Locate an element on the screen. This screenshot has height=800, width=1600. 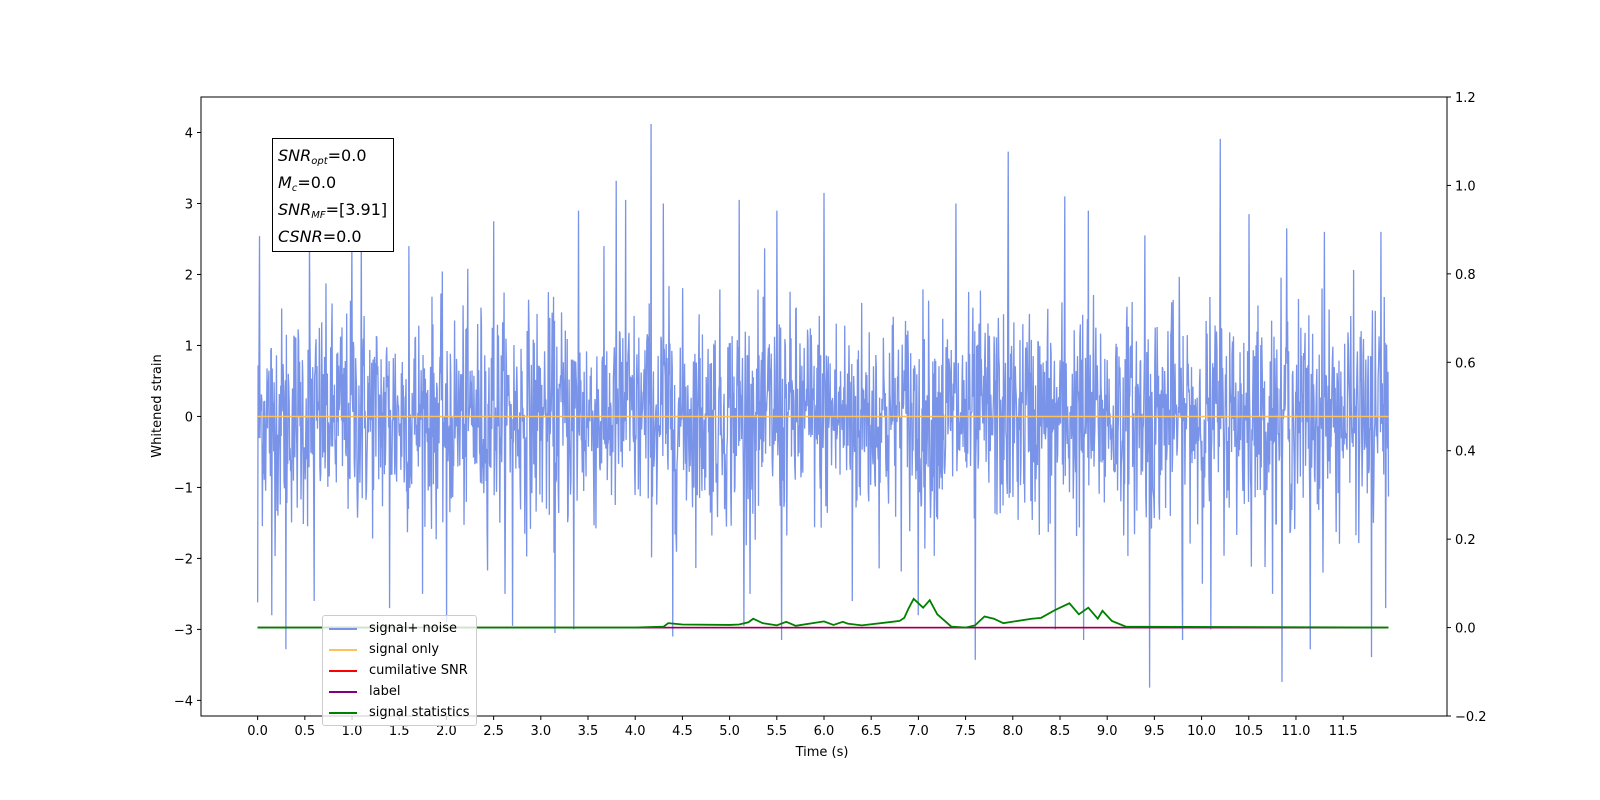
y-tick-label: 1 is located at coordinates (189, 346).